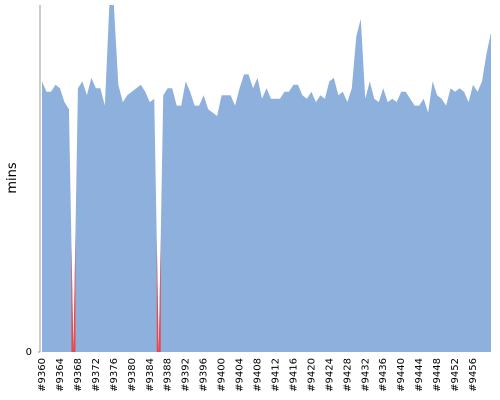 The height and width of the screenshot is (400, 500). What do you see at coordinates (347, 375) in the screenshot?
I see `x-tick-label: #9428` at bounding box center [347, 375].